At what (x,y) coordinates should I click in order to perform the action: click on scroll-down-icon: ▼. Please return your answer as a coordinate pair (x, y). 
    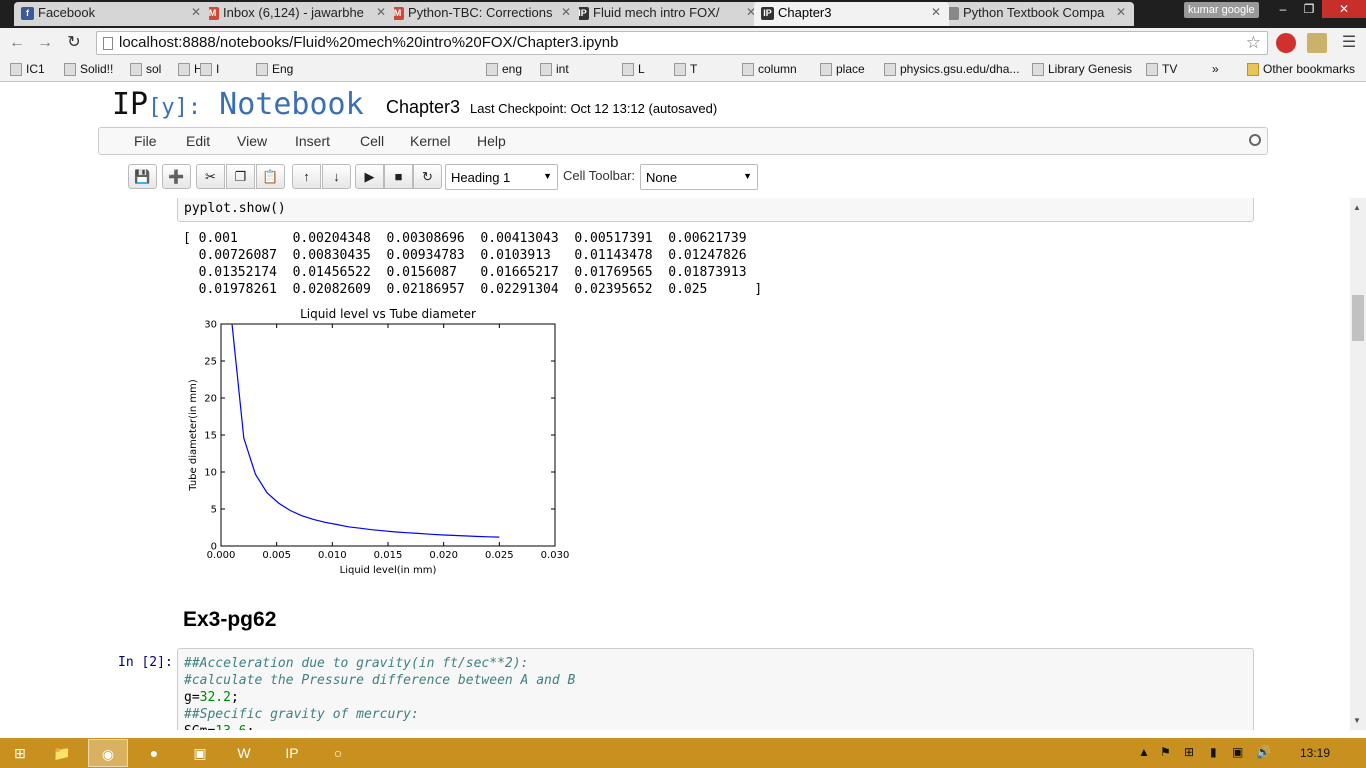
    Looking at the image, I should click on (1357, 720).